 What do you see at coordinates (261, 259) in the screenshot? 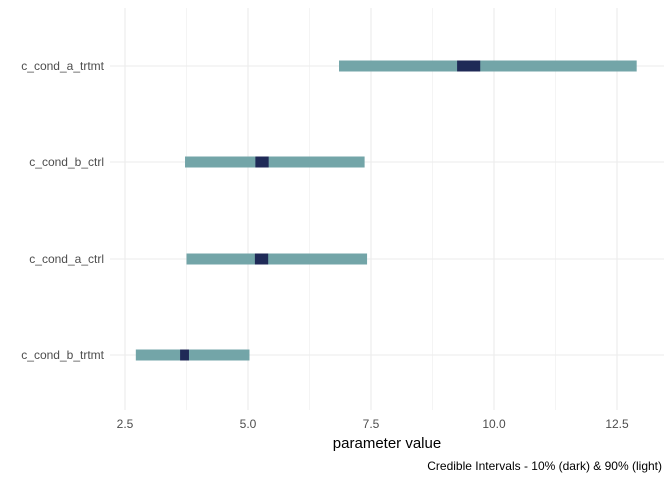
I see `inner-interval-c_cond_a_ctrl` at bounding box center [261, 259].